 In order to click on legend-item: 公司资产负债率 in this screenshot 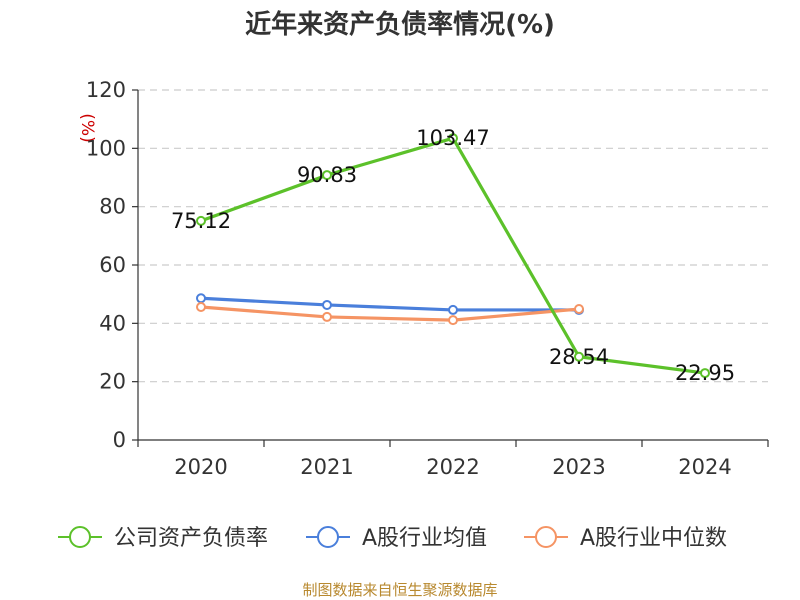, I will do `click(163, 538)`.